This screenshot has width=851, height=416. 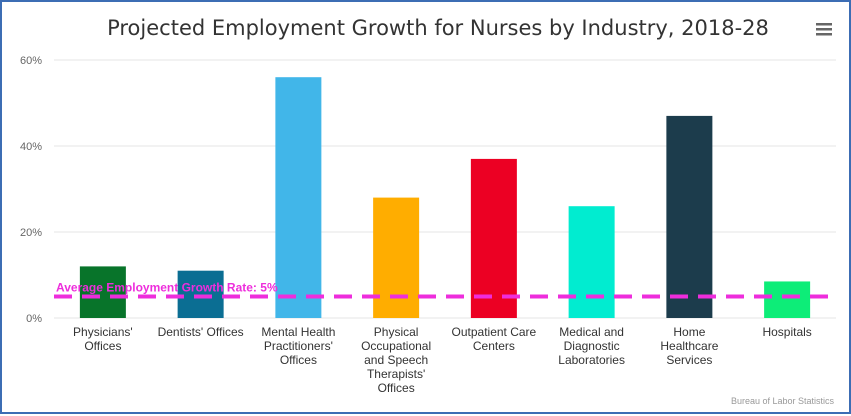 I want to click on y-tick-label: 40%, so click(x=31, y=147).